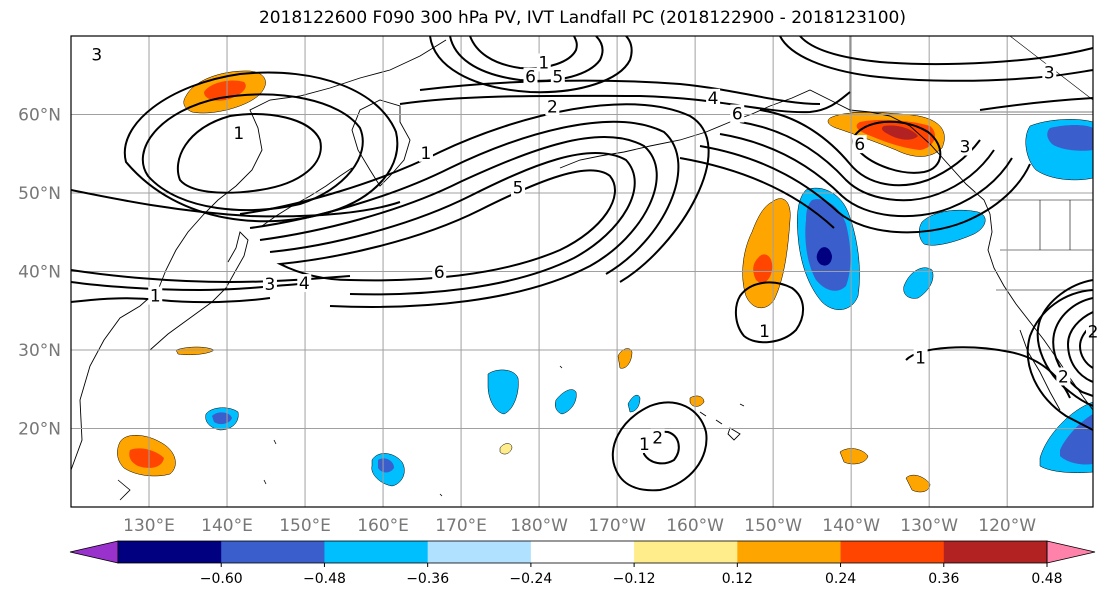 The height and width of the screenshot is (601, 1105). Describe the element at coordinates (171, 300) in the screenshot. I see `contour-1-west` at that location.